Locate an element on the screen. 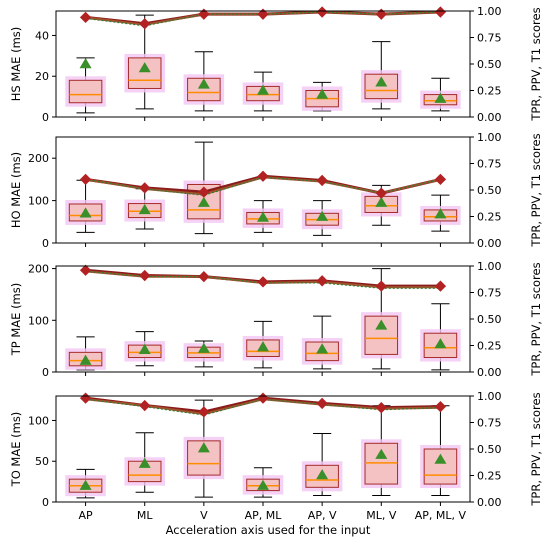  left-tick-label: 50 is located at coordinates (42, 461).